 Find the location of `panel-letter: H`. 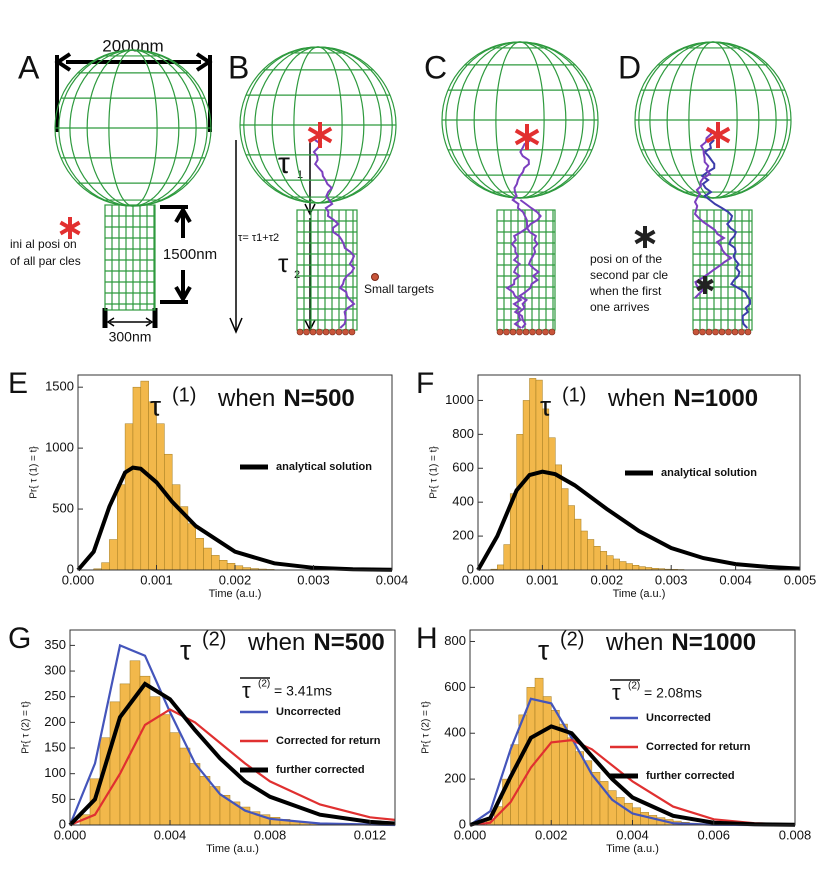

panel-letter: H is located at coordinates (427, 638).